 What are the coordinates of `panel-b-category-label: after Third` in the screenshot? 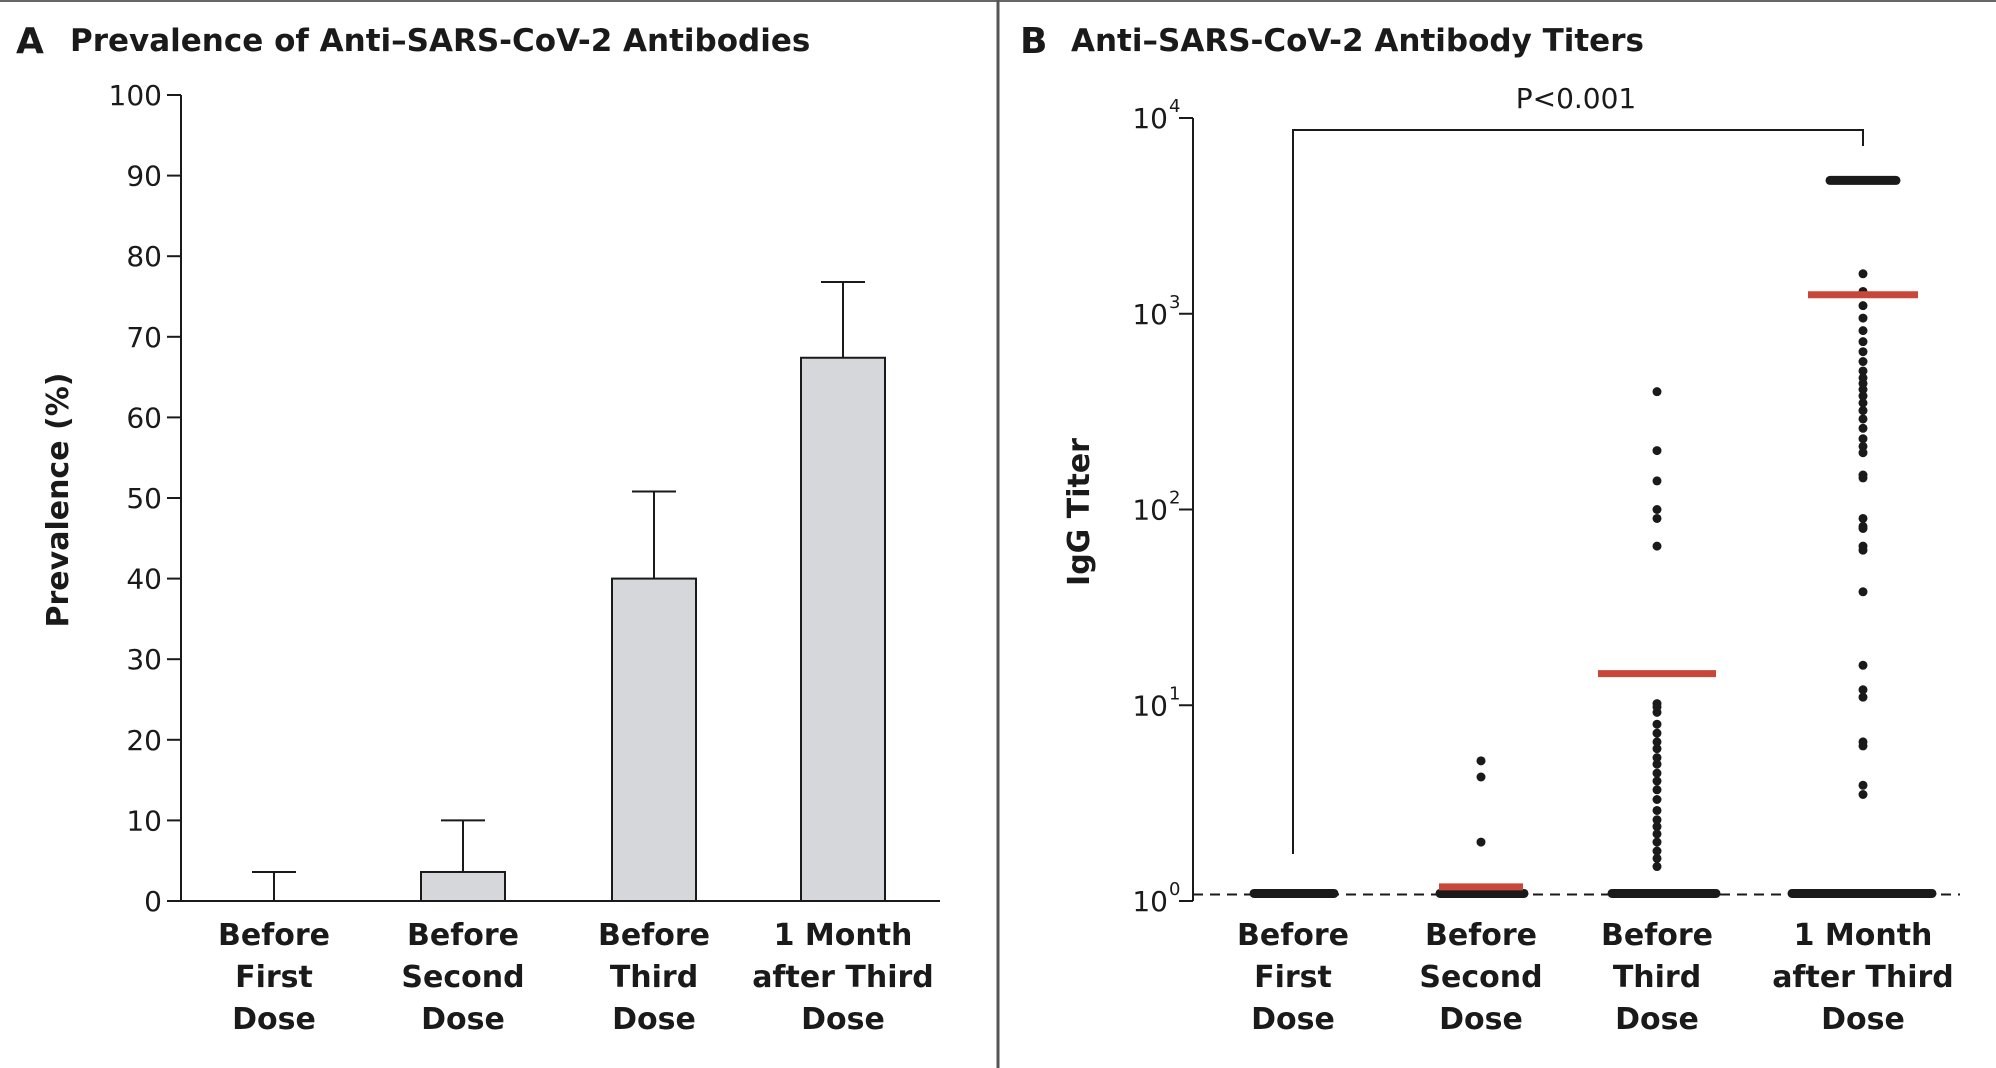 It's located at (1863, 977).